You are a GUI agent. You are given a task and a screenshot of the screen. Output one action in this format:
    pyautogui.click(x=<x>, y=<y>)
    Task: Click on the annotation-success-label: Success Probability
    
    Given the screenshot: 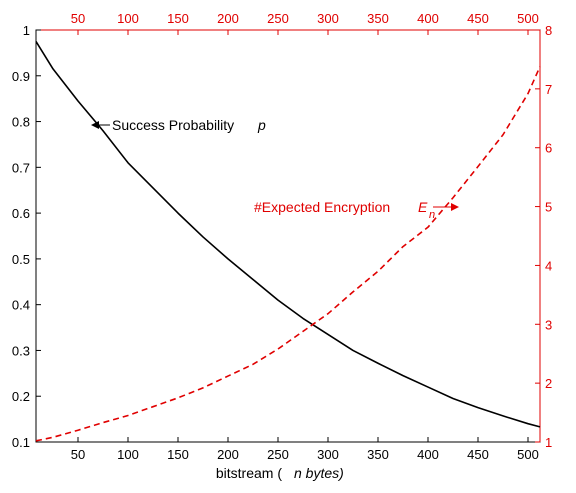 What is the action you would take?
    pyautogui.click(x=173, y=125)
    